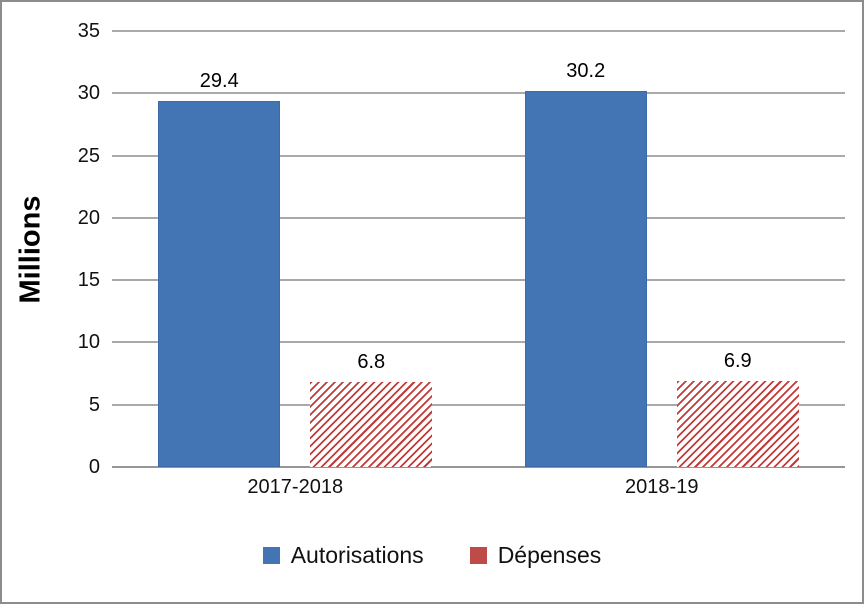 This screenshot has width=864, height=604. What do you see at coordinates (88, 31) in the screenshot?
I see `y-tick-label: 35` at bounding box center [88, 31].